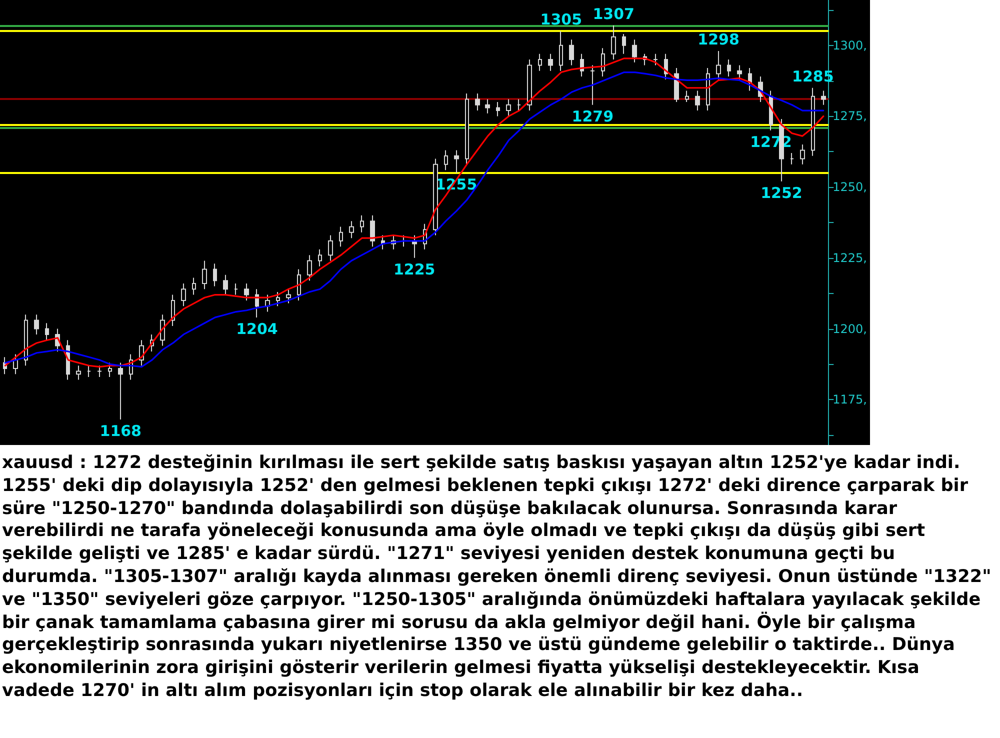 This screenshot has height=738, width=1000. I want to click on annotation: 1225, so click(414, 269).